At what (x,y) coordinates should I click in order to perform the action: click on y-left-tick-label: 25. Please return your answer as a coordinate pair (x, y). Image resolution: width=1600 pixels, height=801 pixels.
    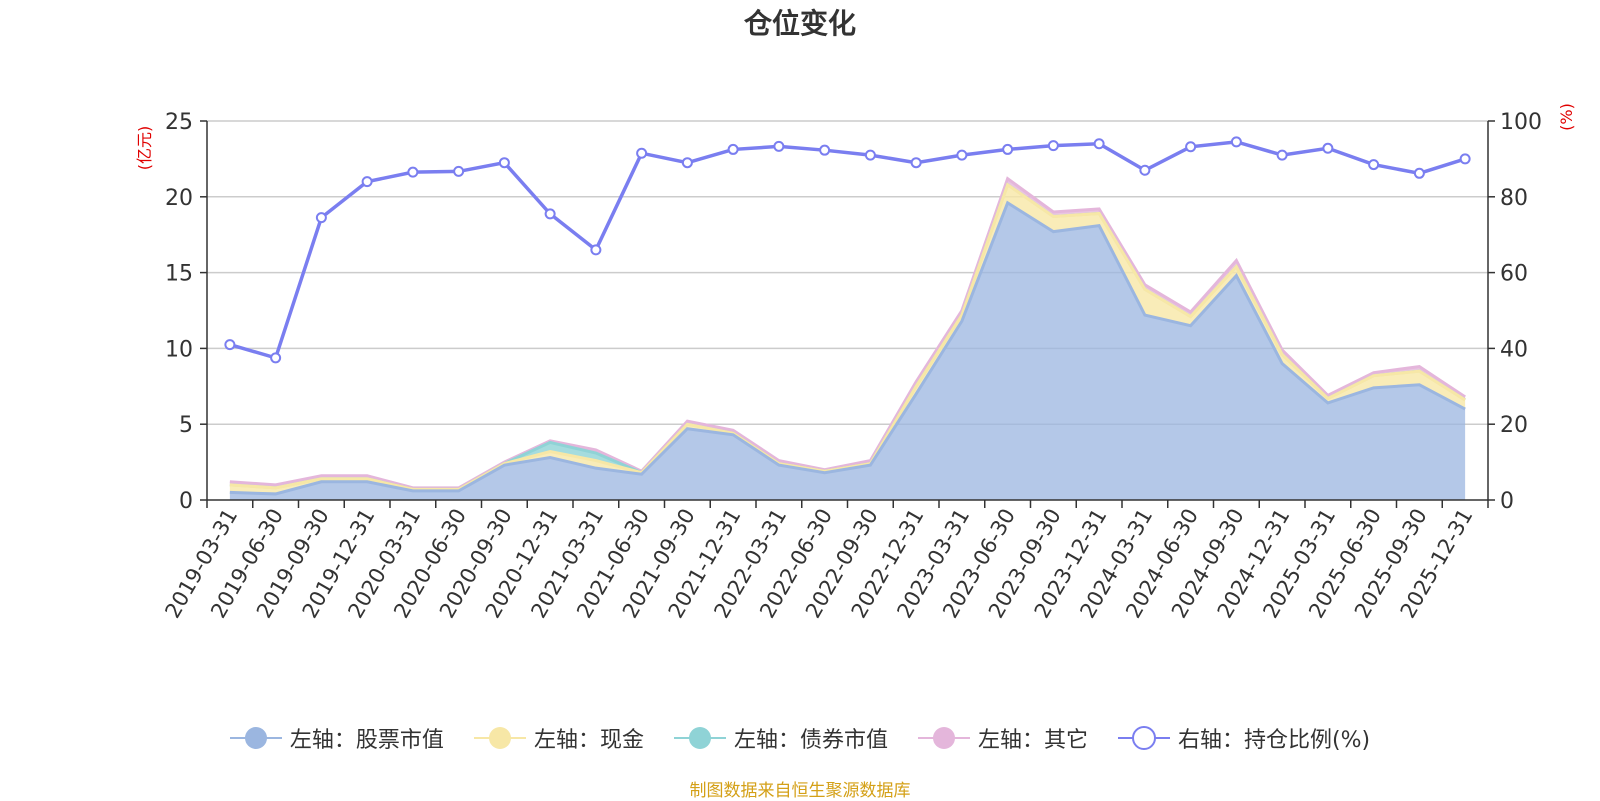
    Looking at the image, I should click on (179, 122).